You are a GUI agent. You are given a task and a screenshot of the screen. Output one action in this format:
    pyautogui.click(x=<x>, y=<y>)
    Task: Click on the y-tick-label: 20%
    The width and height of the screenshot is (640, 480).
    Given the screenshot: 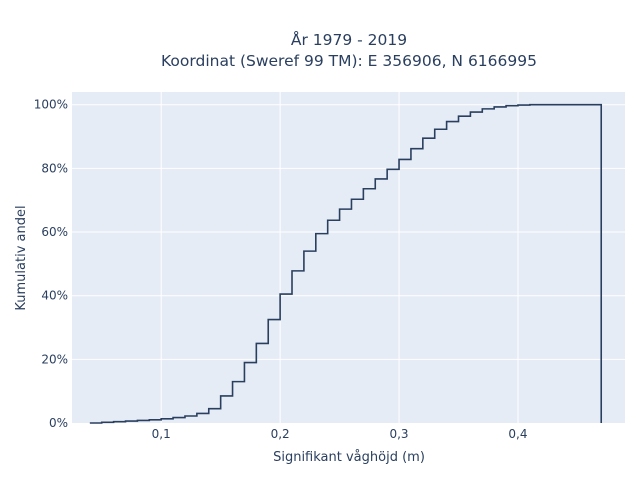 What is the action you would take?
    pyautogui.click(x=54, y=359)
    